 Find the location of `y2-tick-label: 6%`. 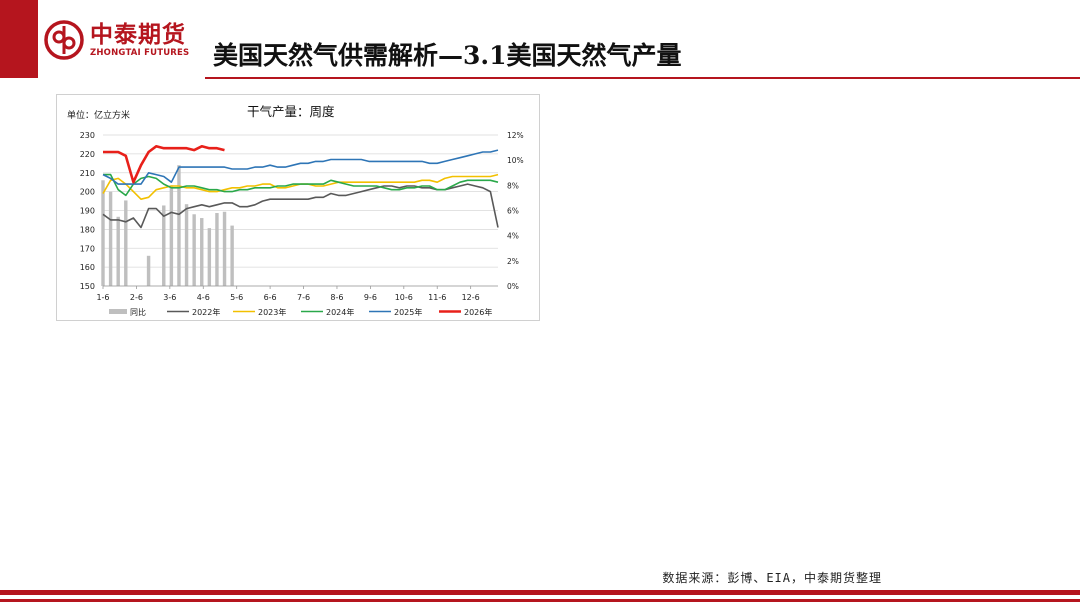

y2-tick-label: 6% is located at coordinates (513, 211).